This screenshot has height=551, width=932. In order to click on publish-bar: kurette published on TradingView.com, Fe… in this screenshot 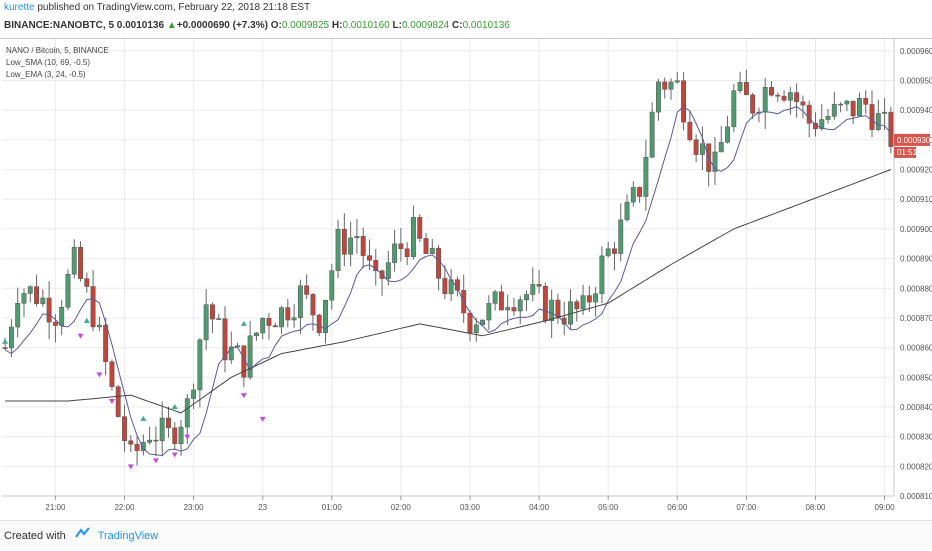, I will do `click(466, 8)`.